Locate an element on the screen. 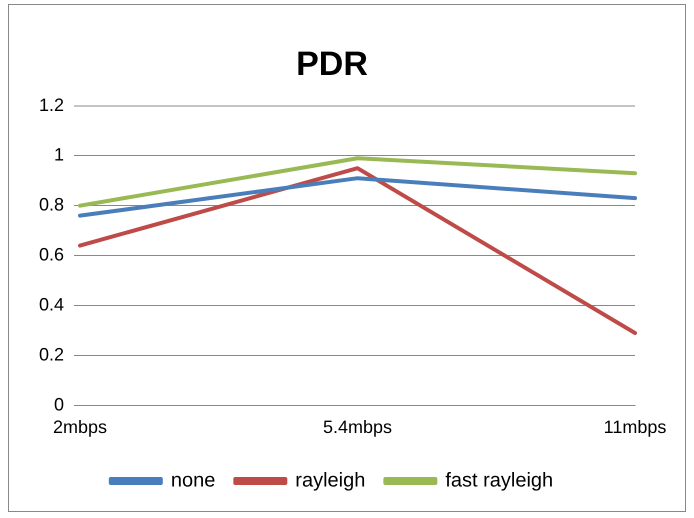 The height and width of the screenshot is (518, 694). chart-title: PDR is located at coordinates (332, 63).